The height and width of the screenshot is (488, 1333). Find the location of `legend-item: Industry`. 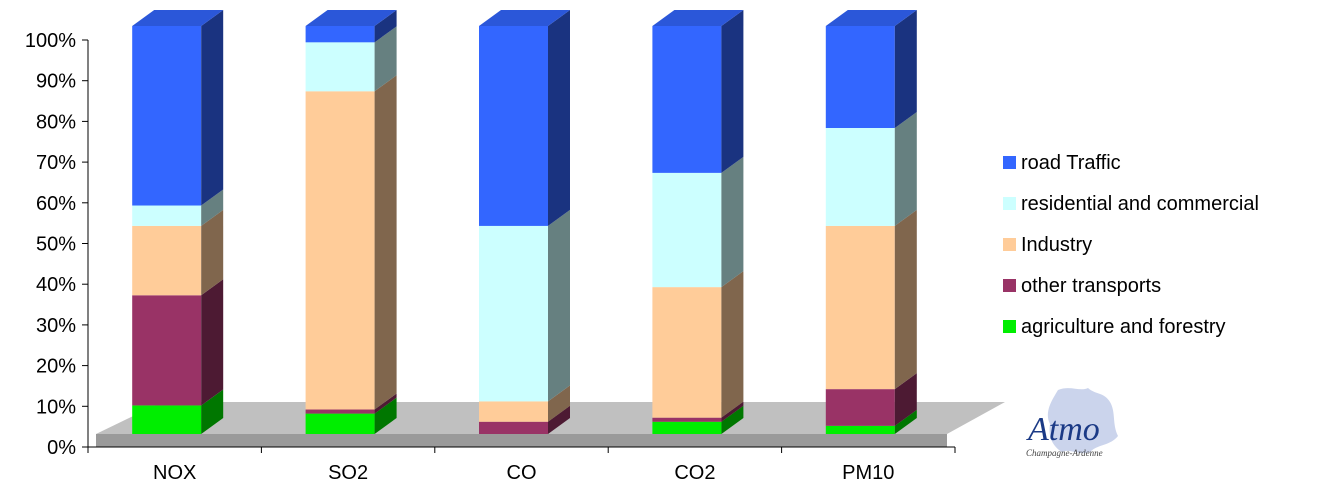

legend-item: Industry is located at coordinates (1047, 245).